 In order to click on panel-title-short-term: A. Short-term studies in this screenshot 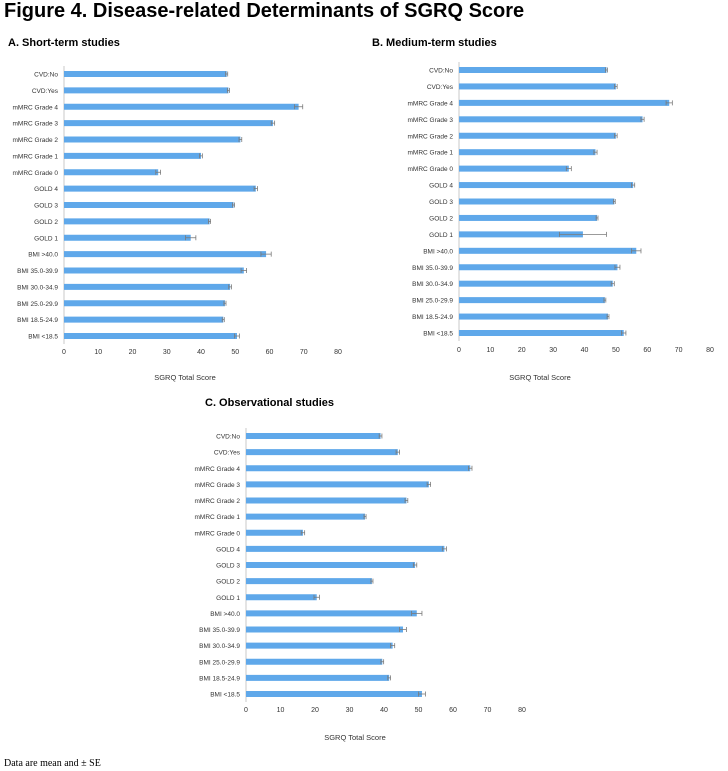, I will do `click(64, 43)`.